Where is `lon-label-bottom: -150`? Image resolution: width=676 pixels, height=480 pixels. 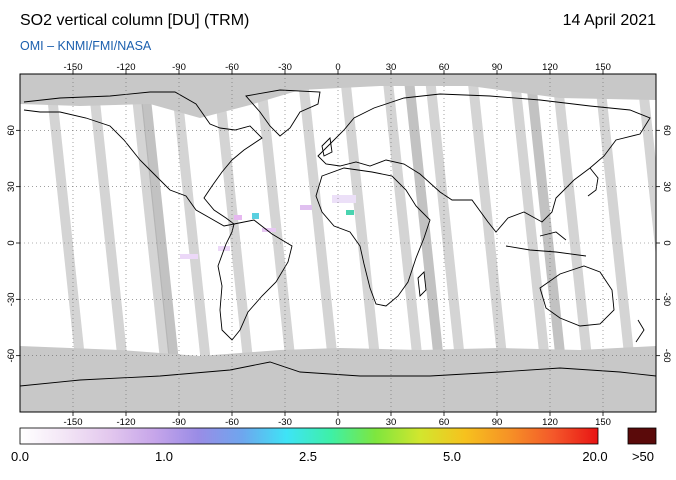 lon-label-bottom: -150 is located at coordinates (72, 422).